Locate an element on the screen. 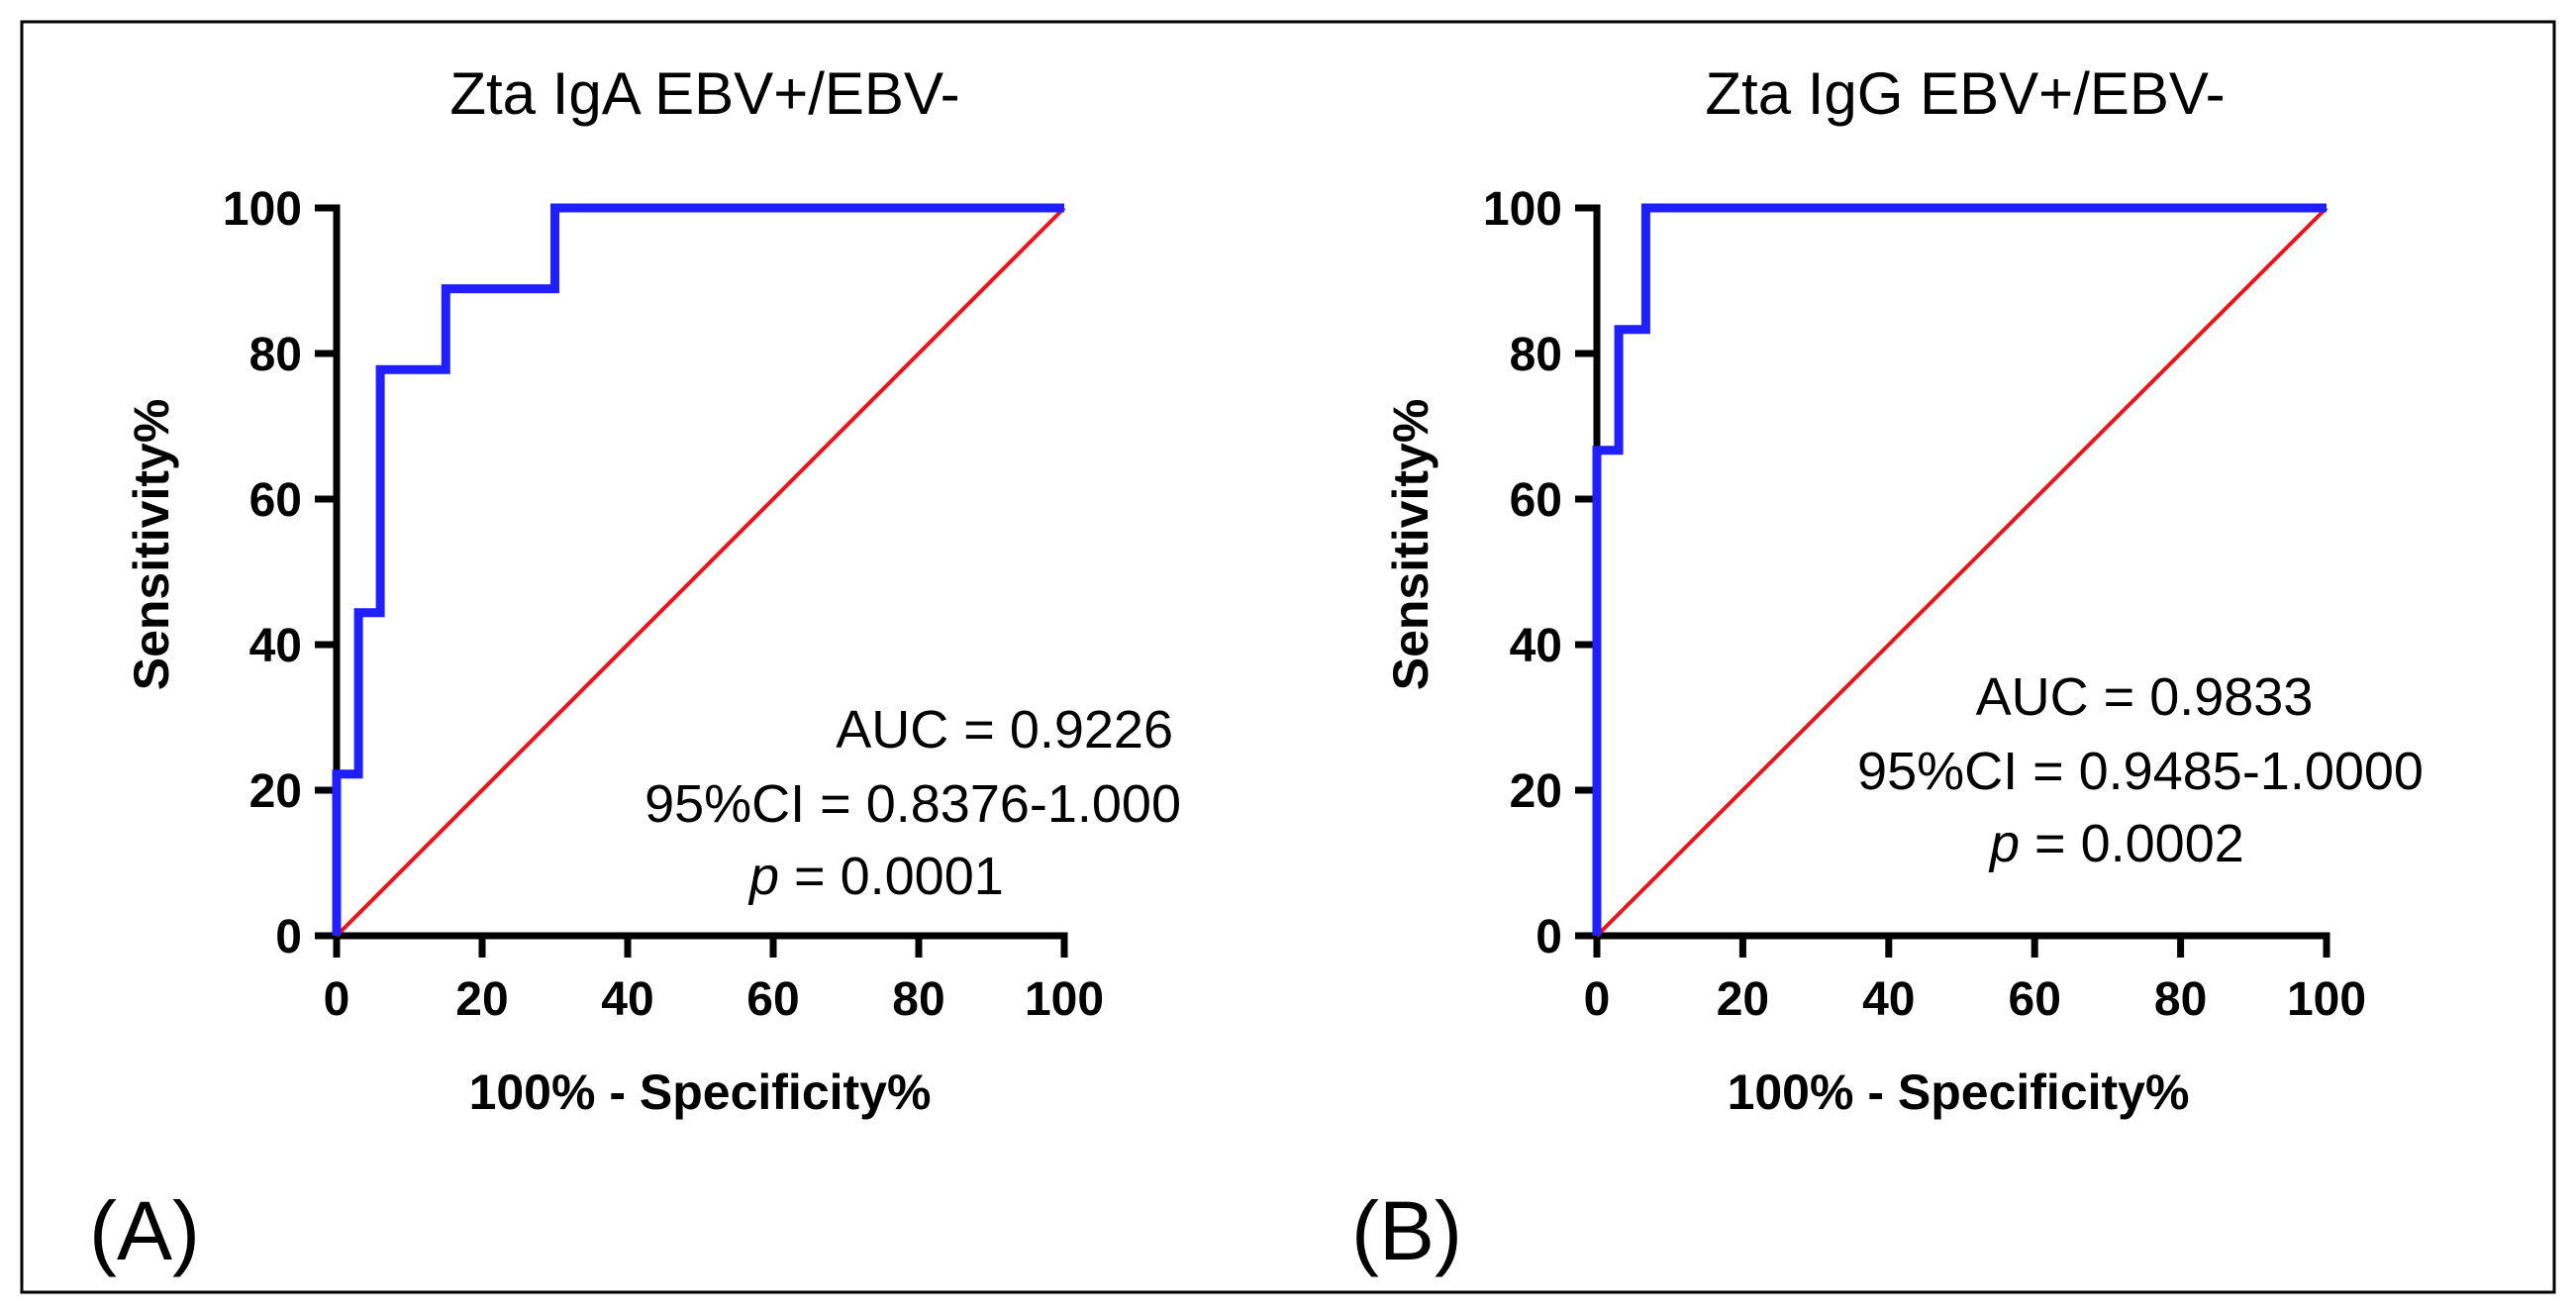  auc-annotation: AUC = 0.9226 is located at coordinates (1004, 729).